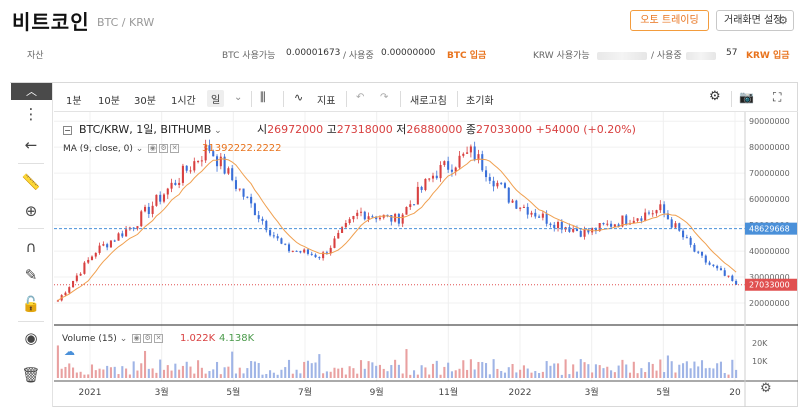  What do you see at coordinates (109, 101) in the screenshot?
I see `interval-10m: 10분` at bounding box center [109, 101].